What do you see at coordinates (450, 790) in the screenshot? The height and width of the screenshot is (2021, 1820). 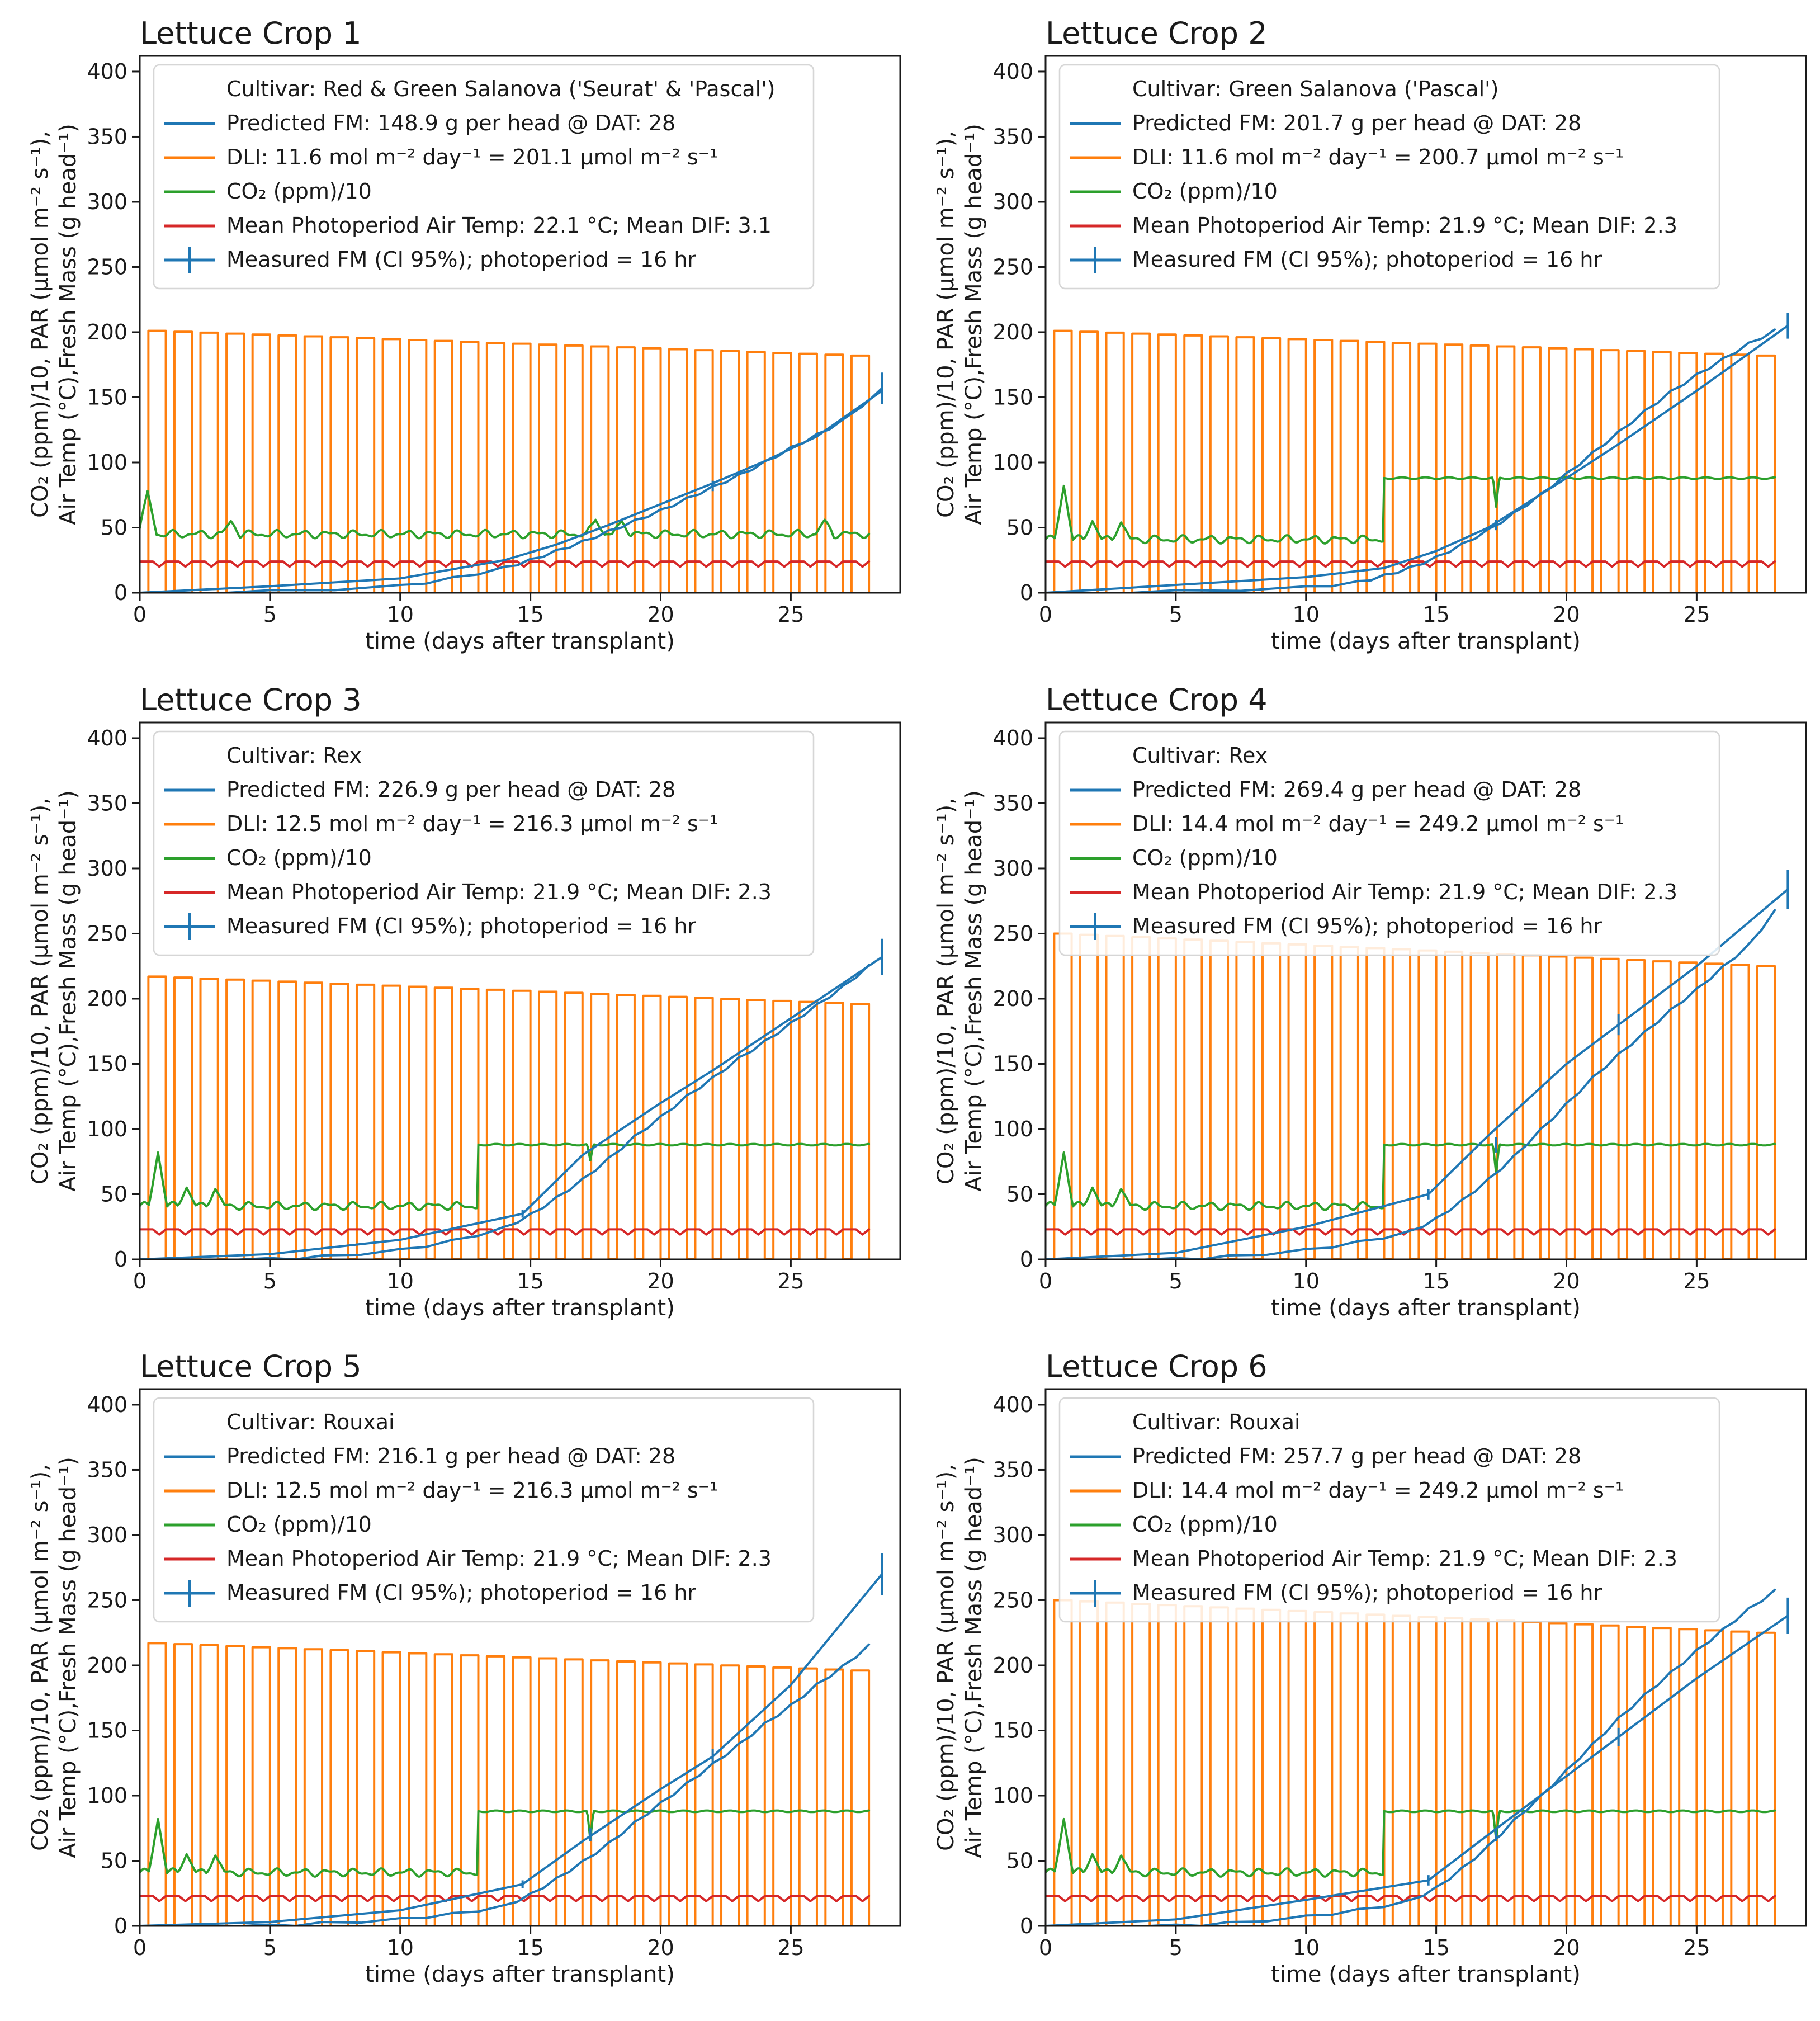 I see `legend-predicted-fm: Predicted FM: 226.9 g per head @ DAT: 28` at bounding box center [450, 790].